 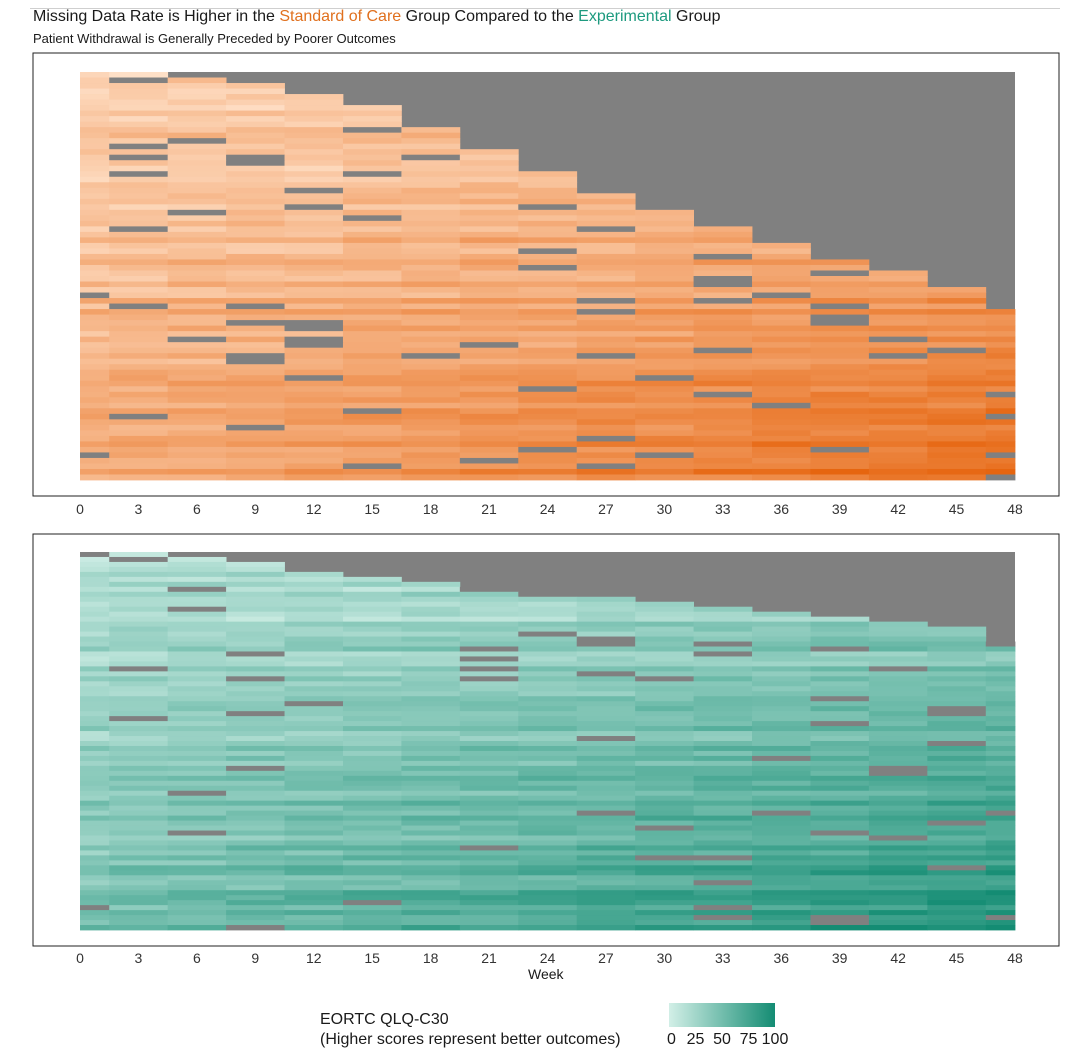 What do you see at coordinates (723, 958) in the screenshot?
I see `x-tick-label: 33` at bounding box center [723, 958].